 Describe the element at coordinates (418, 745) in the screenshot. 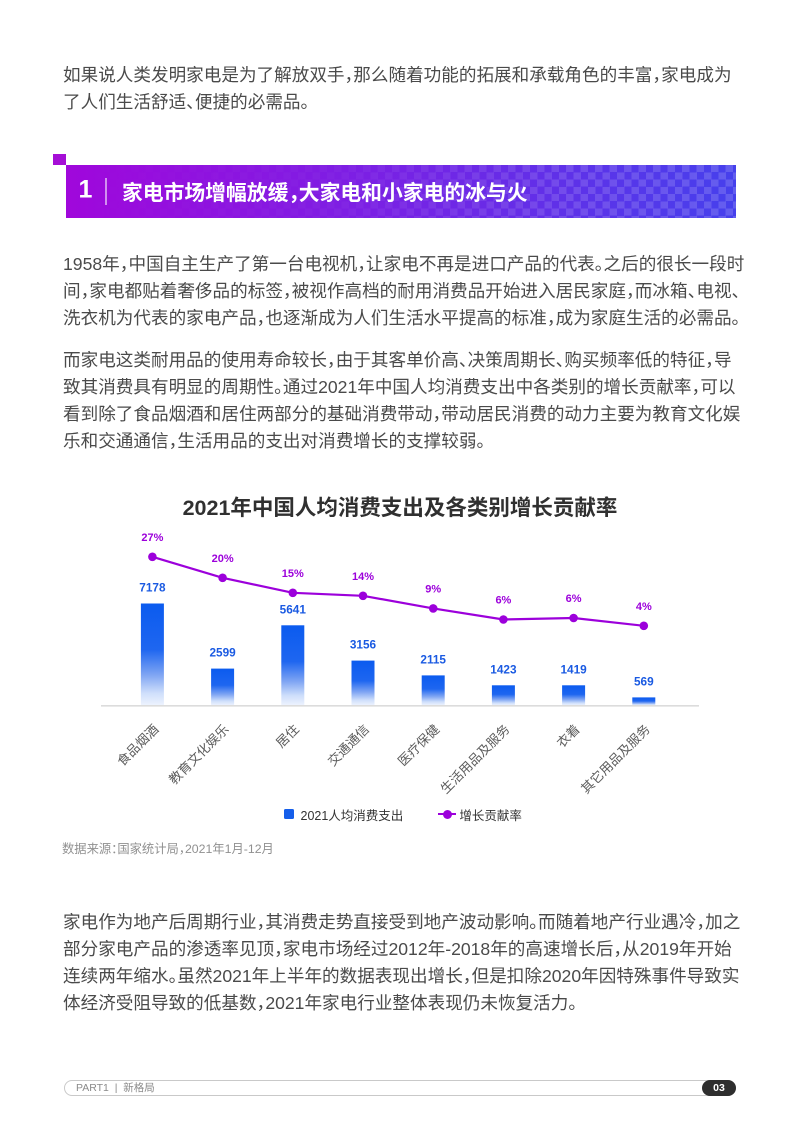

I see `svg-text: 医疗保健` at that location.